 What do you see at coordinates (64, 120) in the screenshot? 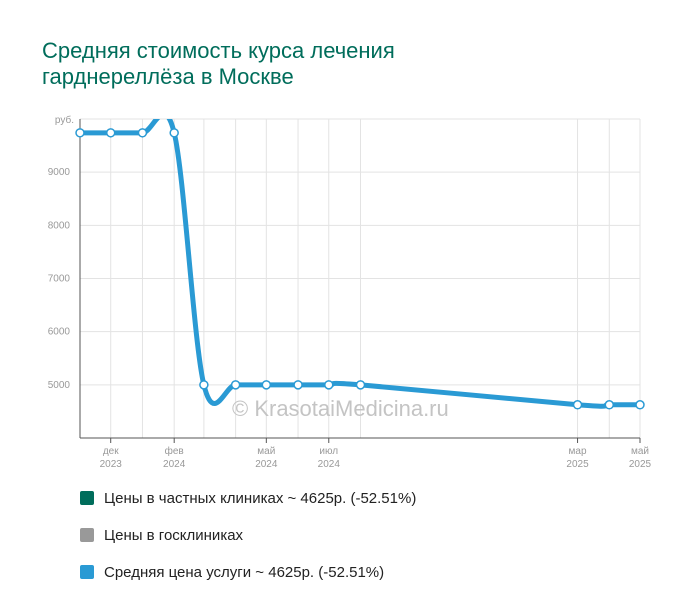
I see `y-unit-label: руб.` at bounding box center [64, 120].